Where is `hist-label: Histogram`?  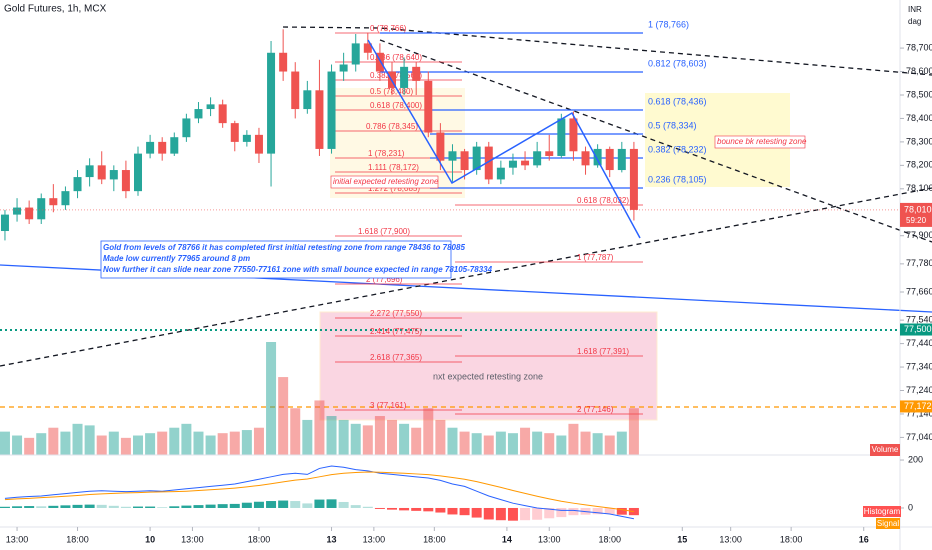
hist-label: Histogram is located at coordinates (882, 511).